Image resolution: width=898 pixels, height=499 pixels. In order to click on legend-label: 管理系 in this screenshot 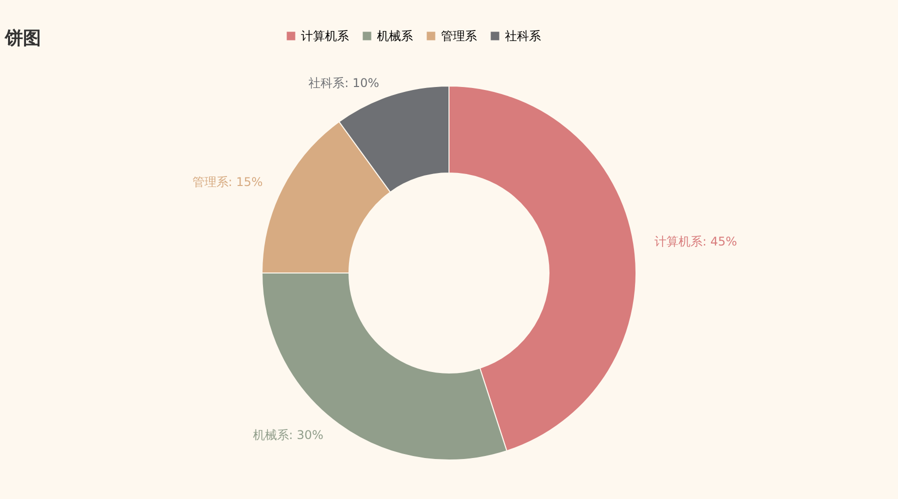, I will do `click(459, 36)`.